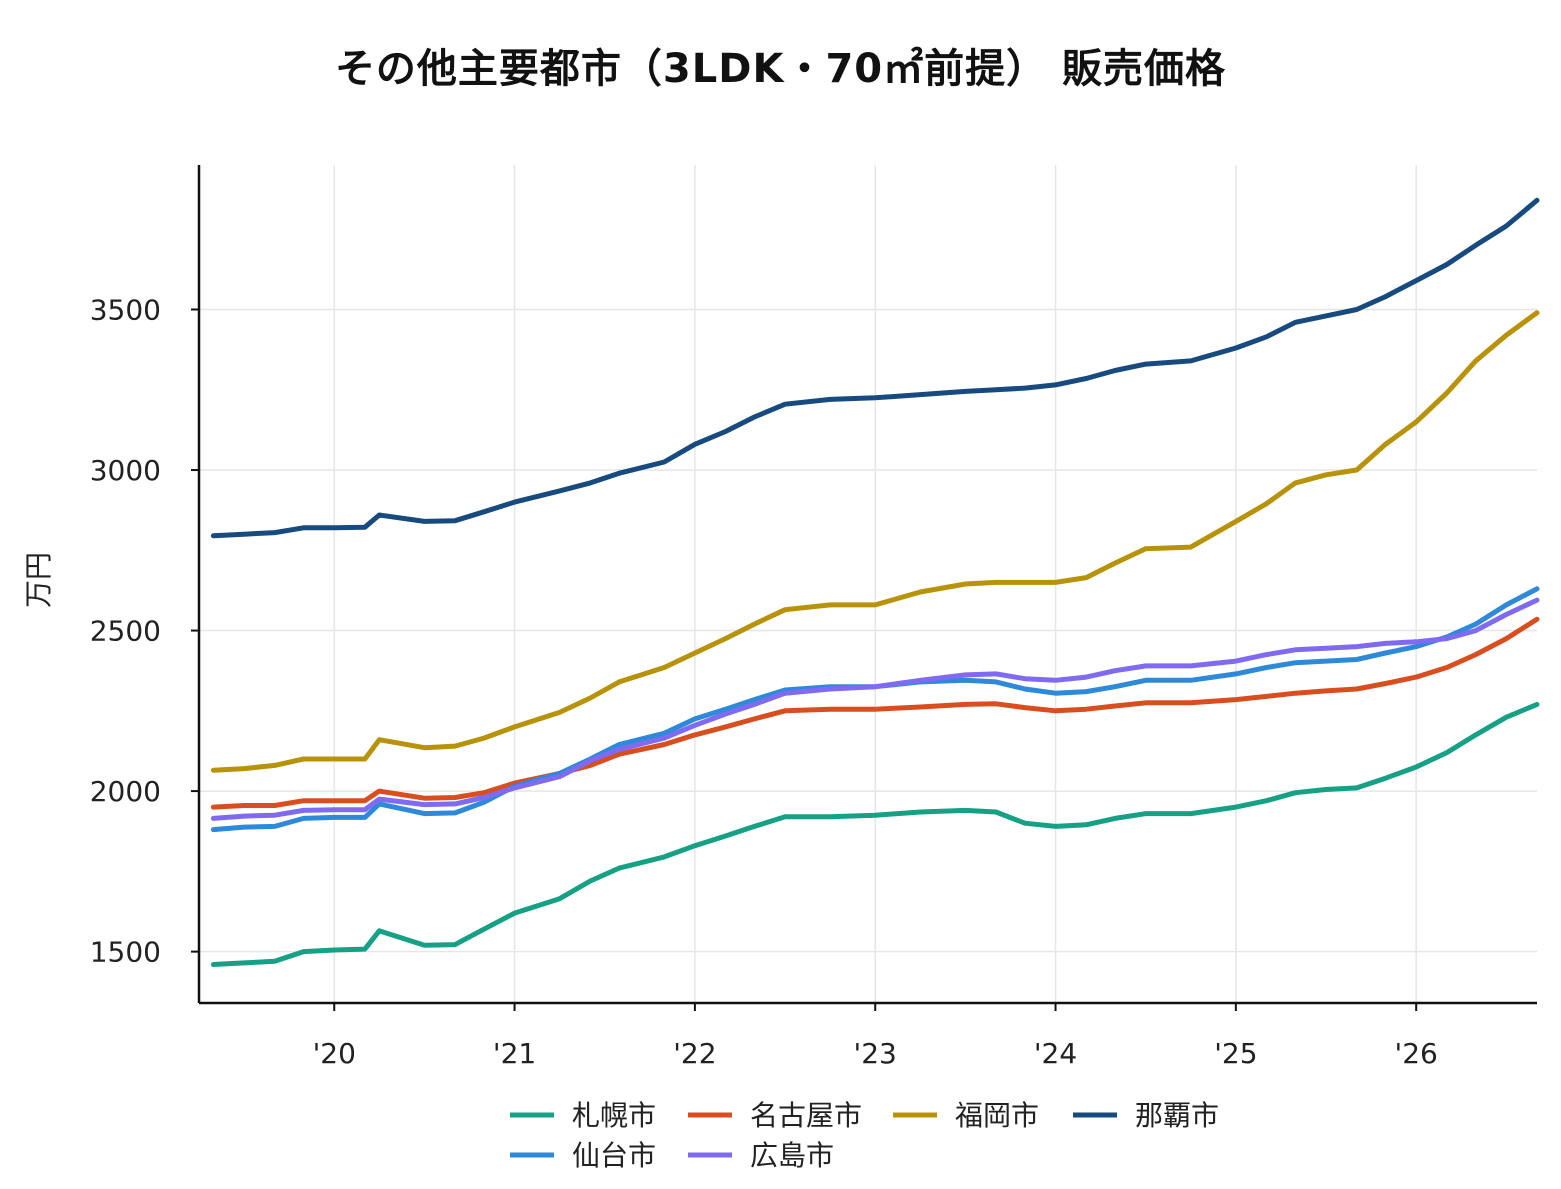 This screenshot has width=1561, height=1189. Describe the element at coordinates (614, 1115) in the screenshot. I see `legend-label: 札幌市` at that location.